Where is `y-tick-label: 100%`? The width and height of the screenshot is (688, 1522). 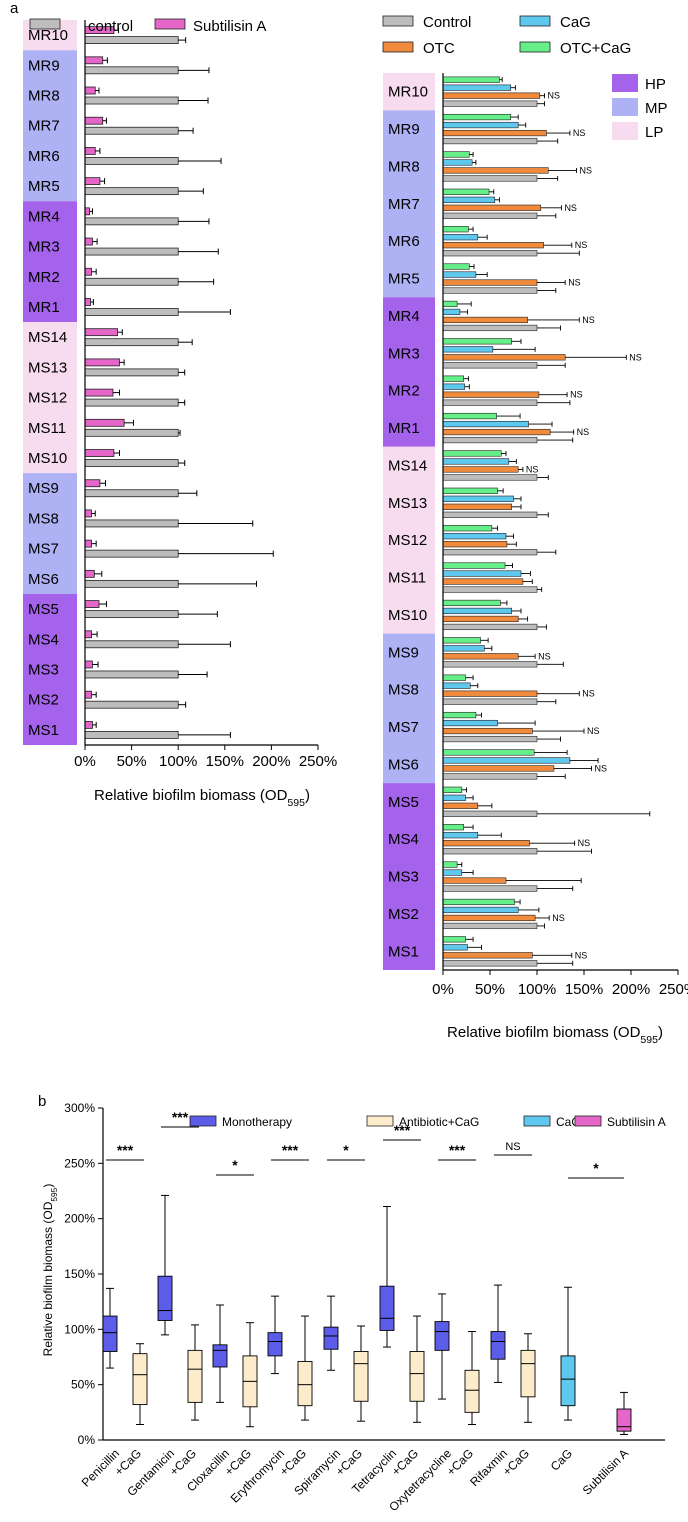
y-tick-label: 100% is located at coordinates (79, 1329).